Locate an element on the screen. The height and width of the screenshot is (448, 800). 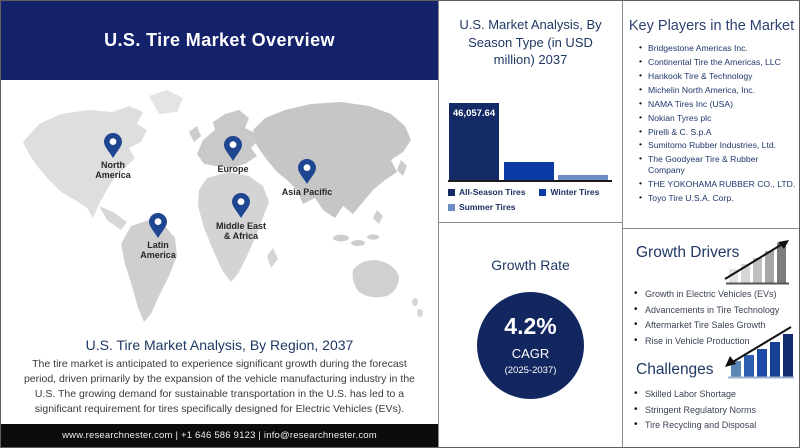
list-item: Michelin North America, Inc. is located at coordinates (717, 90).